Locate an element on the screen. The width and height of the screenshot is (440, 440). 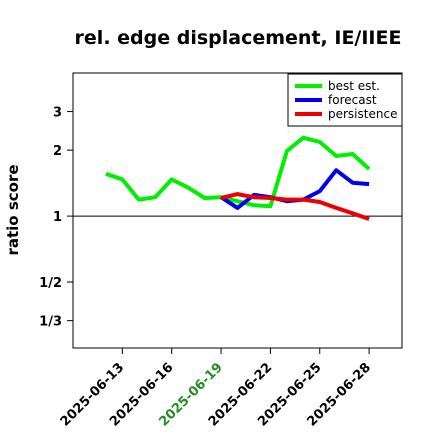
y-tick-label: 3 is located at coordinates (57, 113).